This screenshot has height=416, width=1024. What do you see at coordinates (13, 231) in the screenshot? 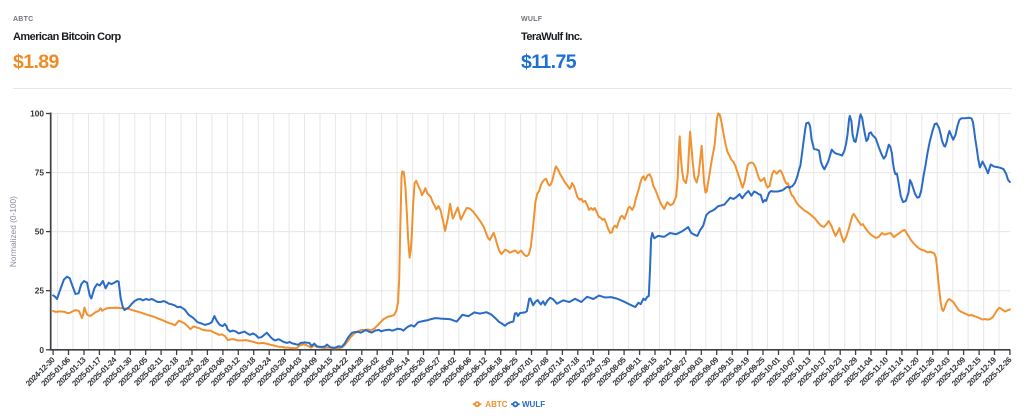
I see `svg-text: Normalized (0-100)` at bounding box center [13, 231].